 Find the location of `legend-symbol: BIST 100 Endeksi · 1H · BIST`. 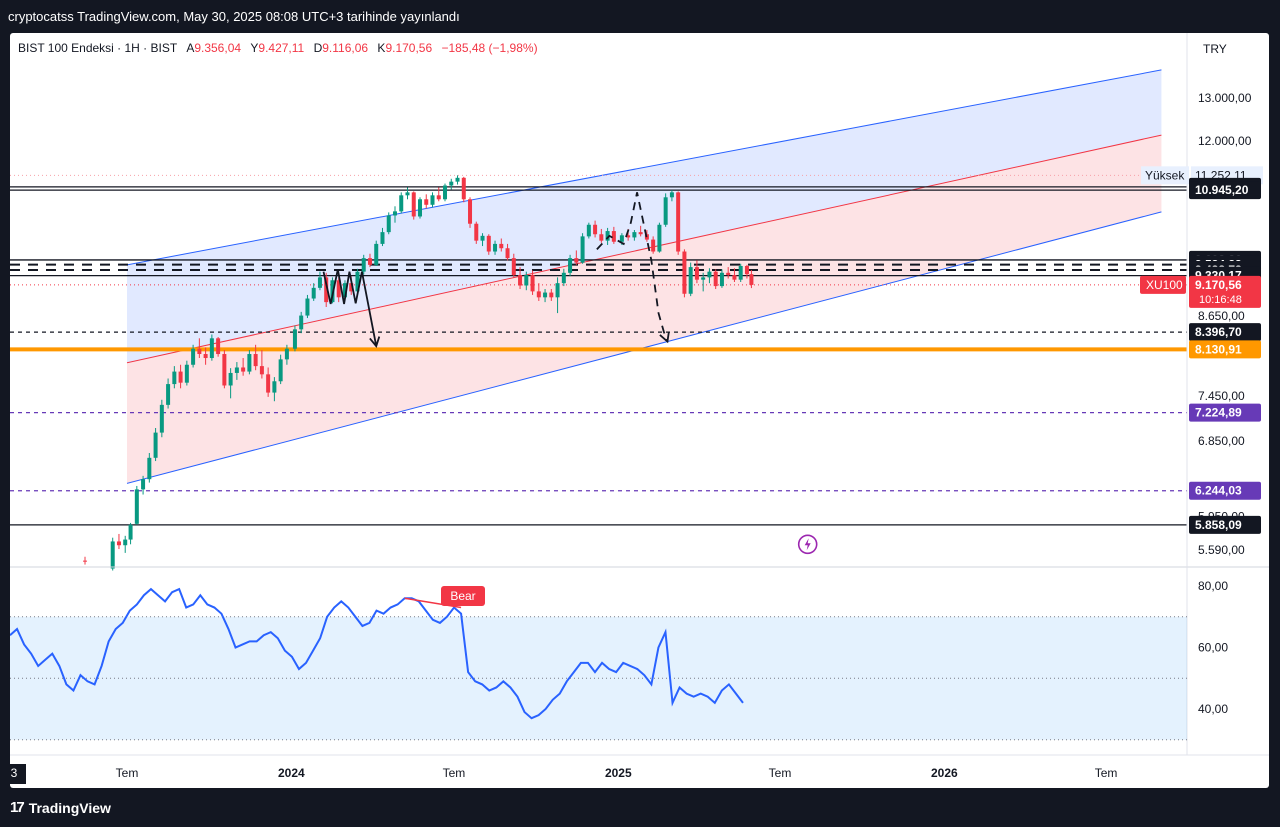

legend-symbol: BIST 100 Endeksi · 1H · BIST is located at coordinates (97, 48).